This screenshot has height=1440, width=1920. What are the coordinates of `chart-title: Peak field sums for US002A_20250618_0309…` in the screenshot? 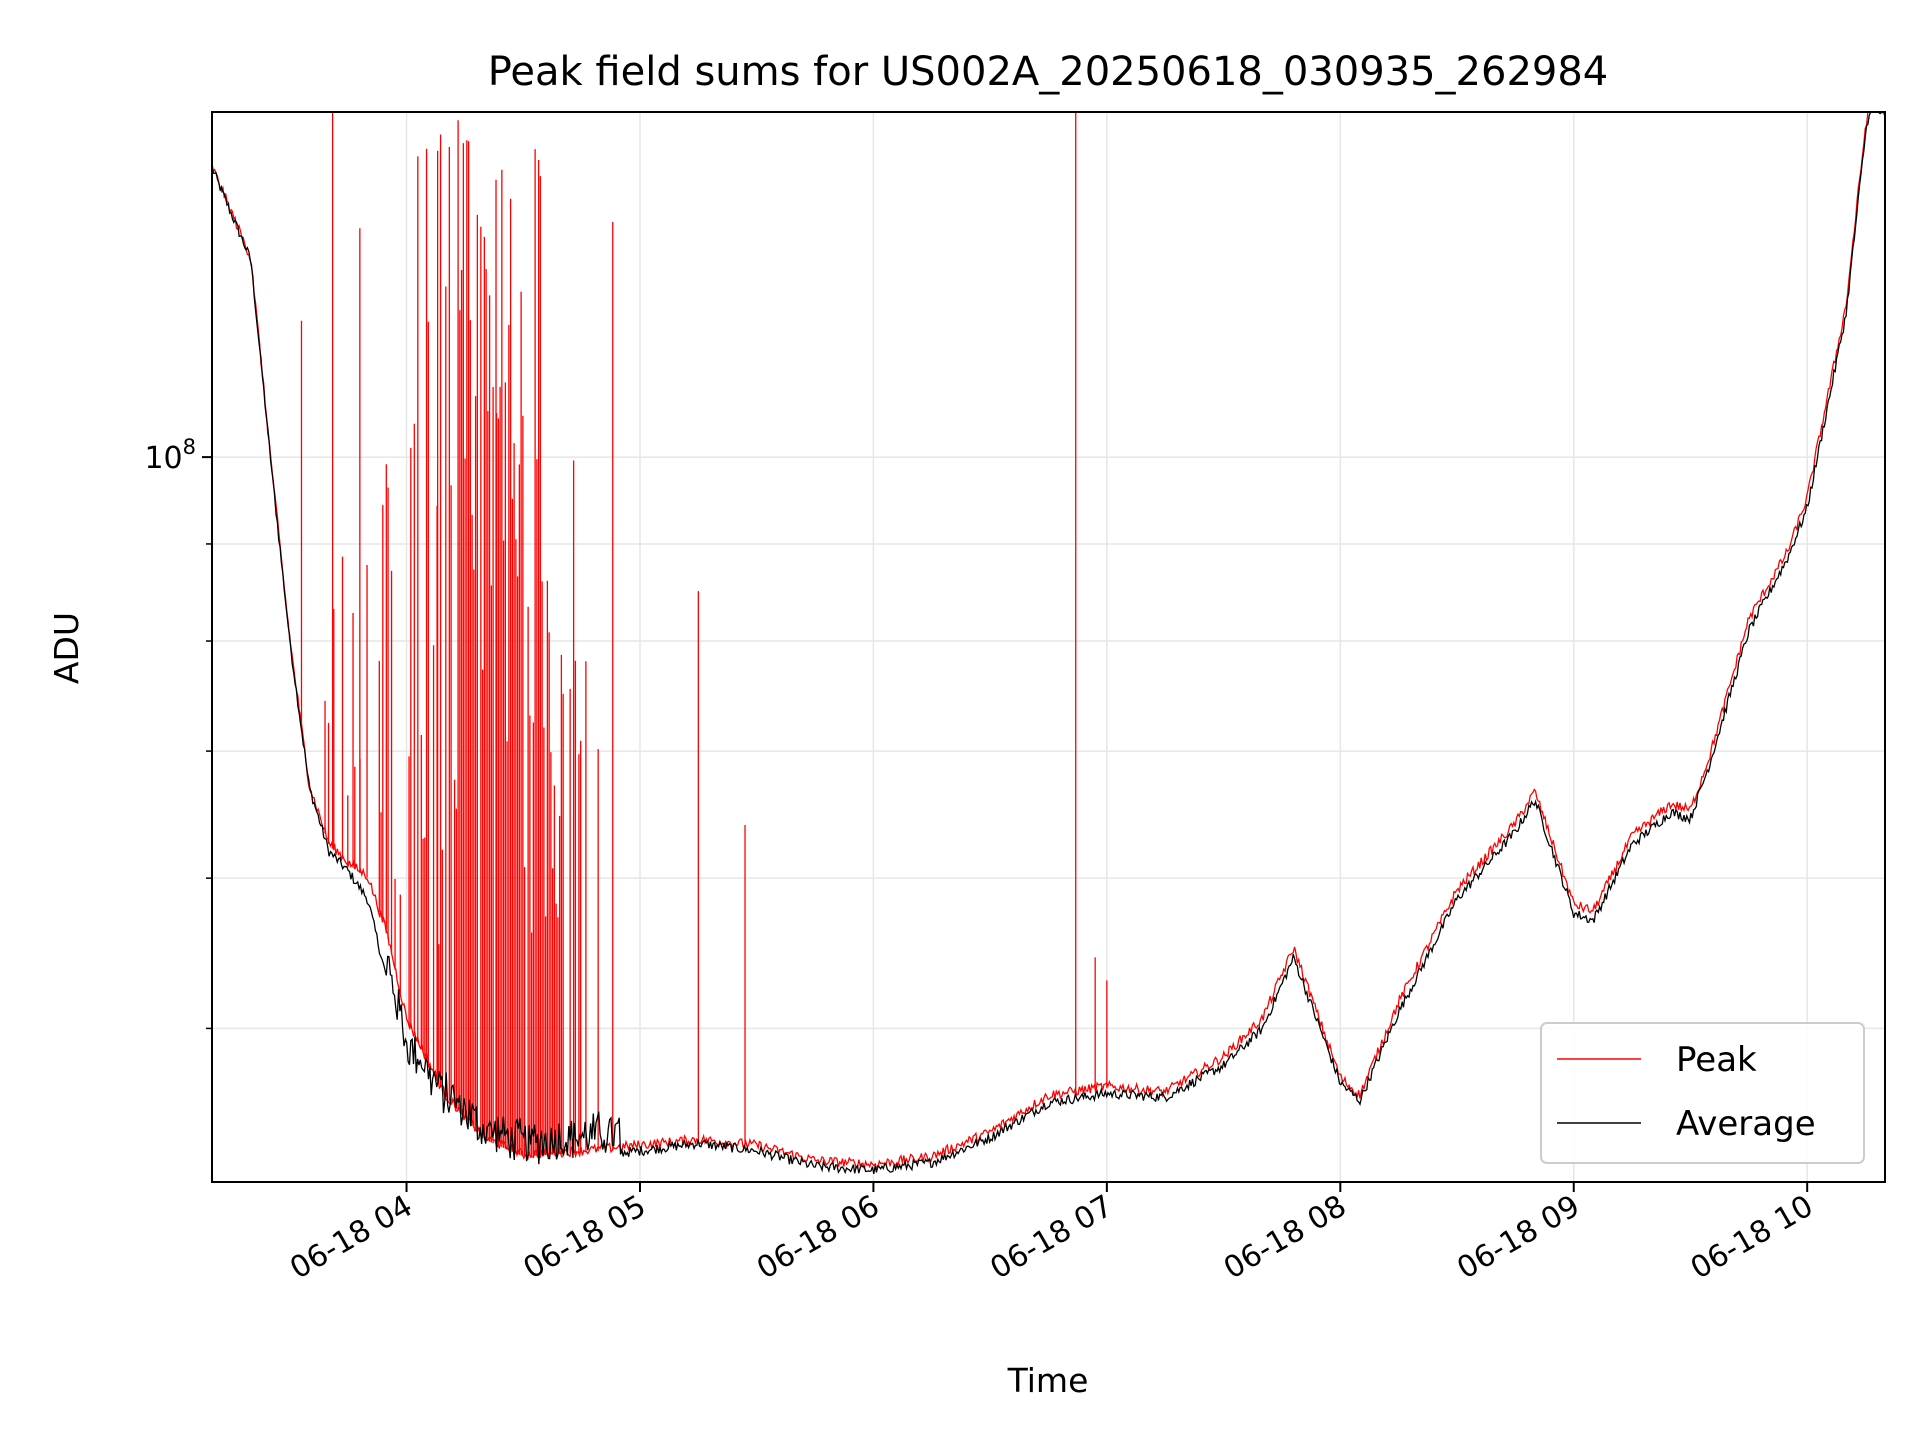 It's located at (1048, 72).